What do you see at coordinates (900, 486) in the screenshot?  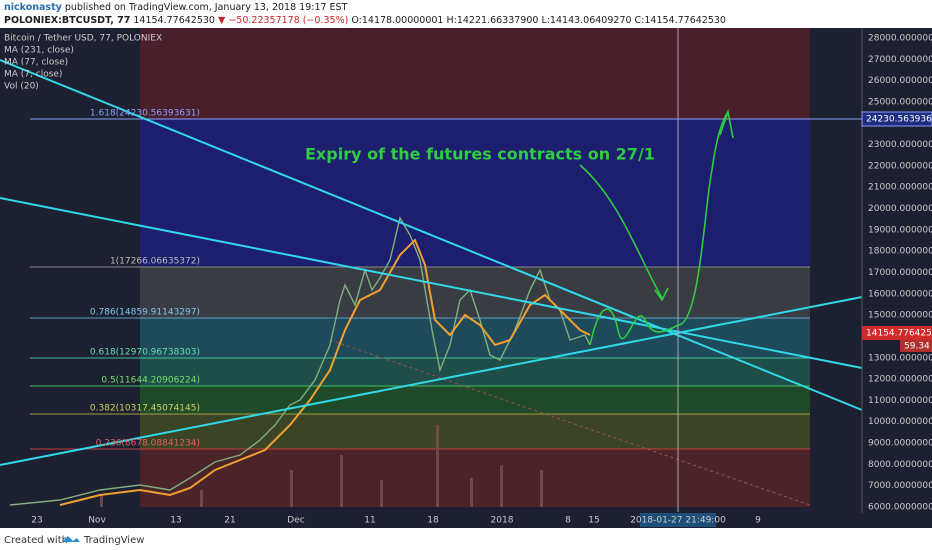 I see `price-tick-label: 7000.00000000` at bounding box center [900, 486].